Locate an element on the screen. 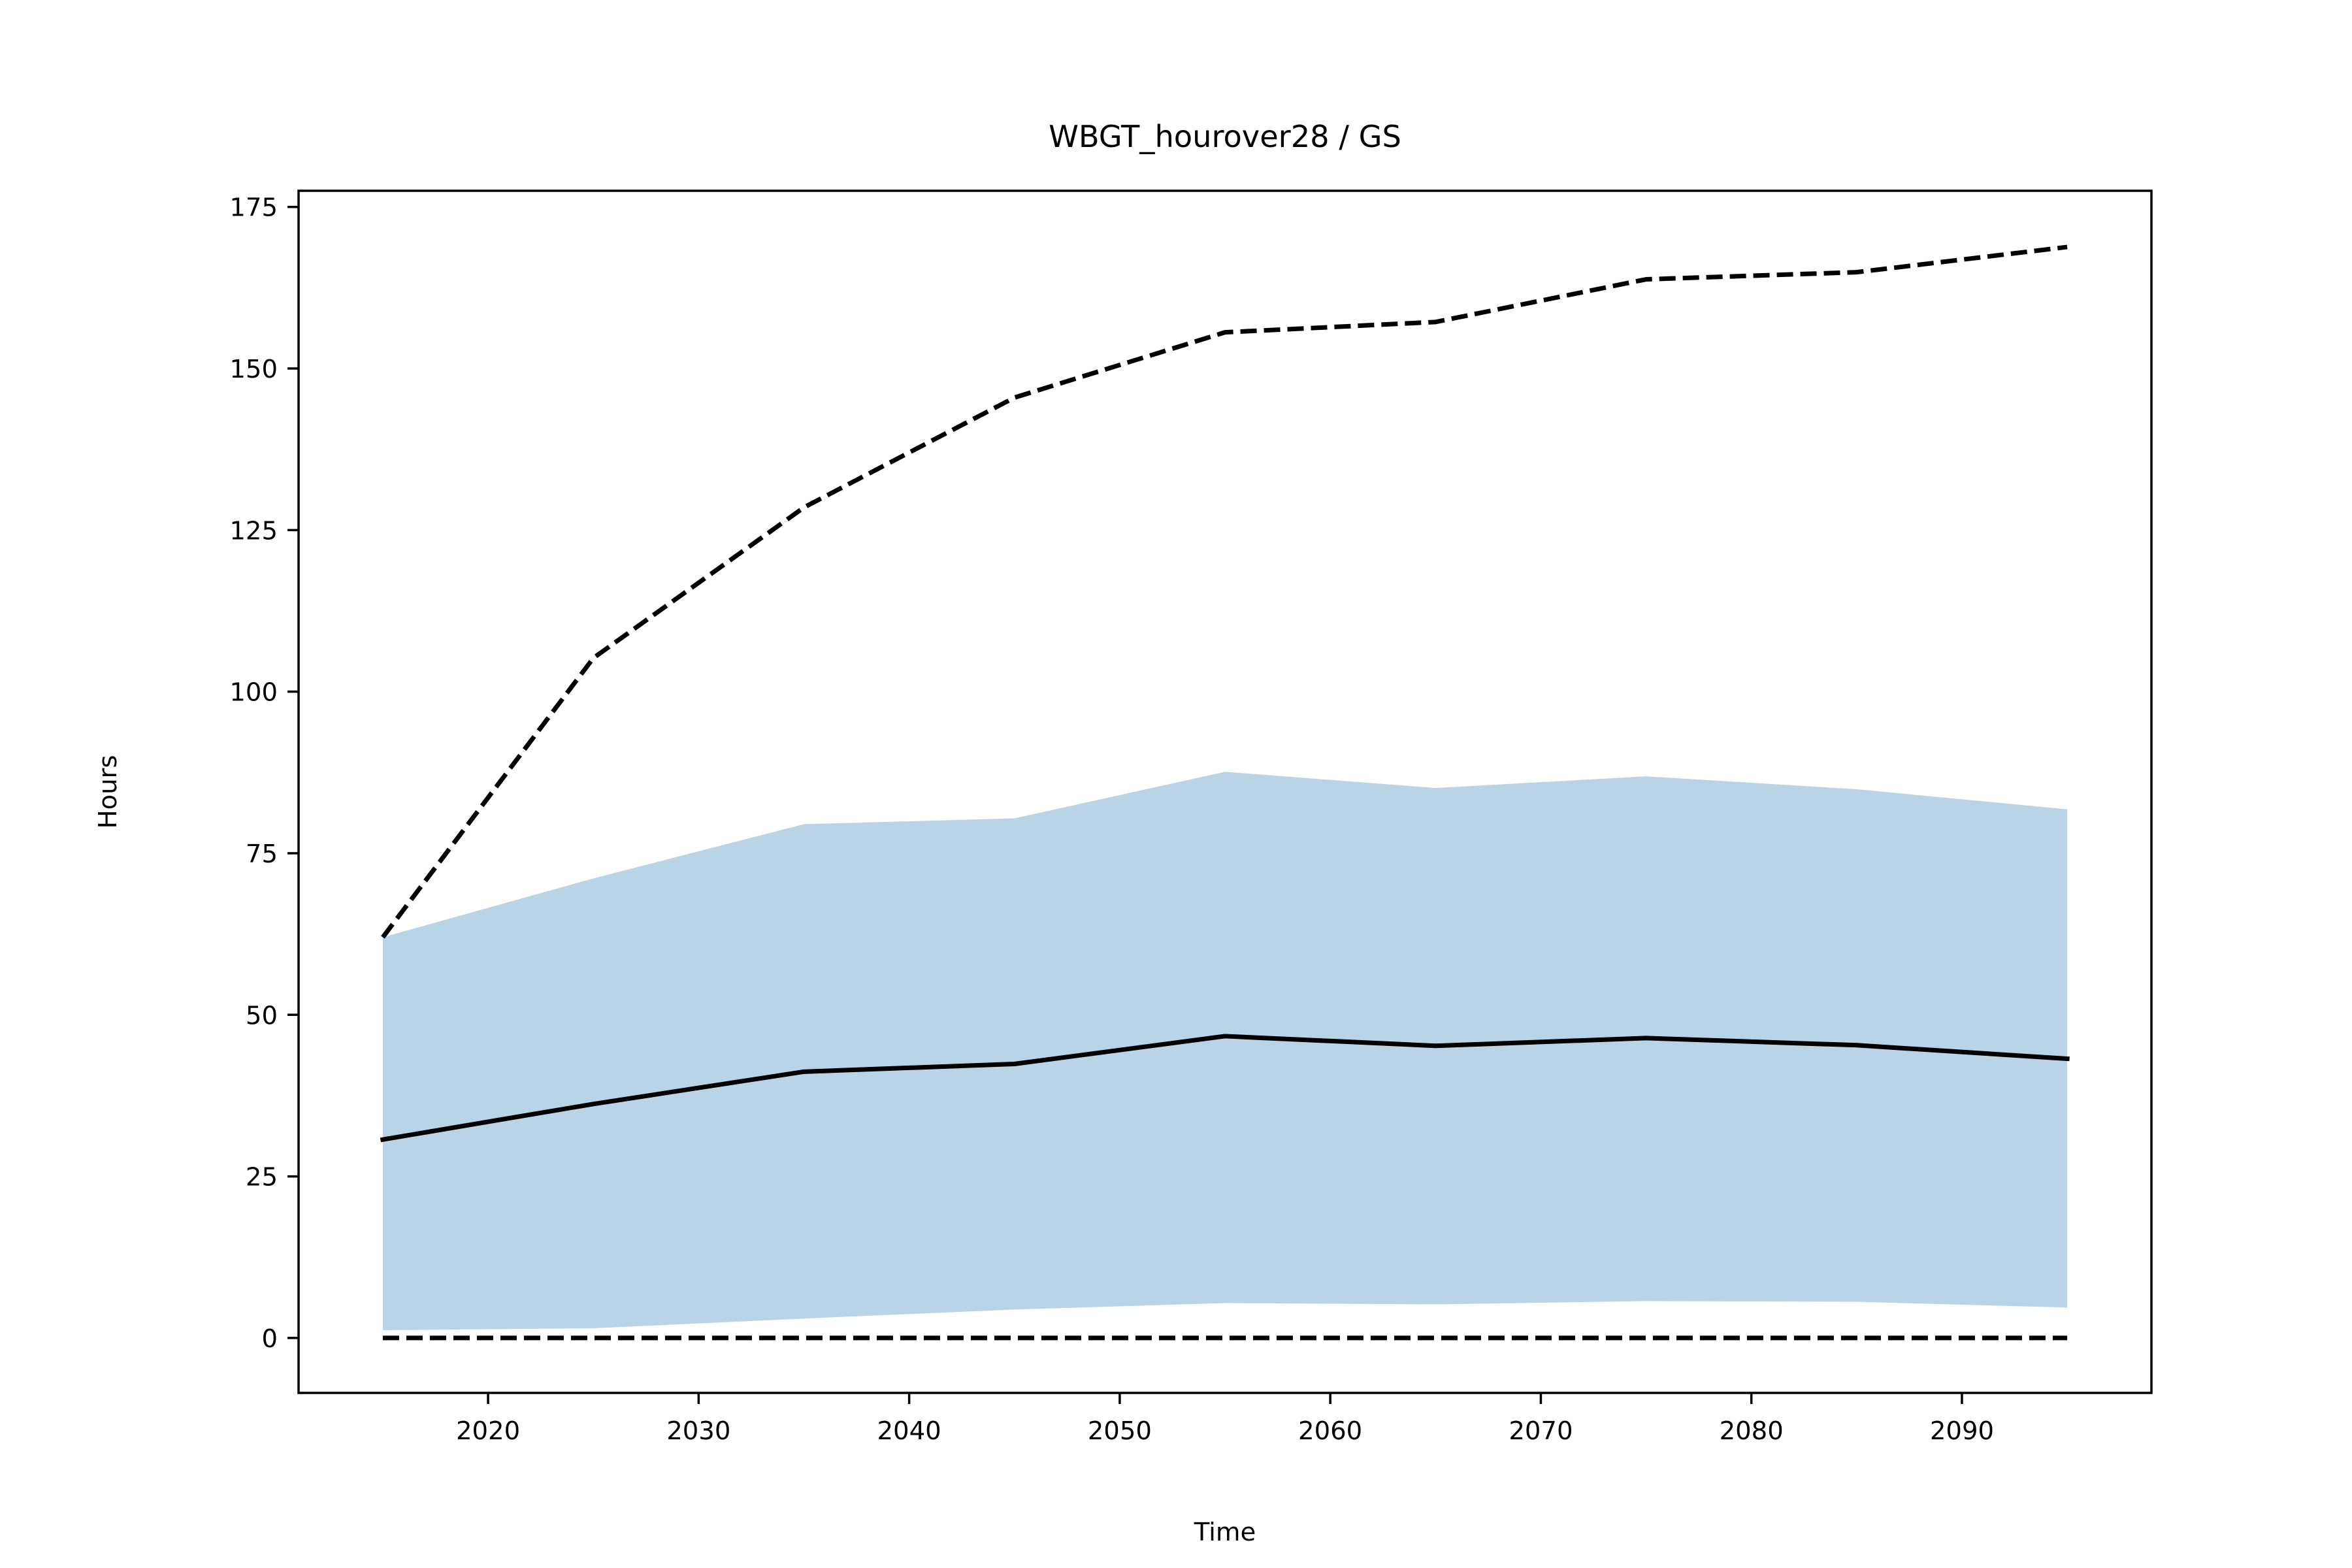  y-tick-label: 125 is located at coordinates (253, 531).